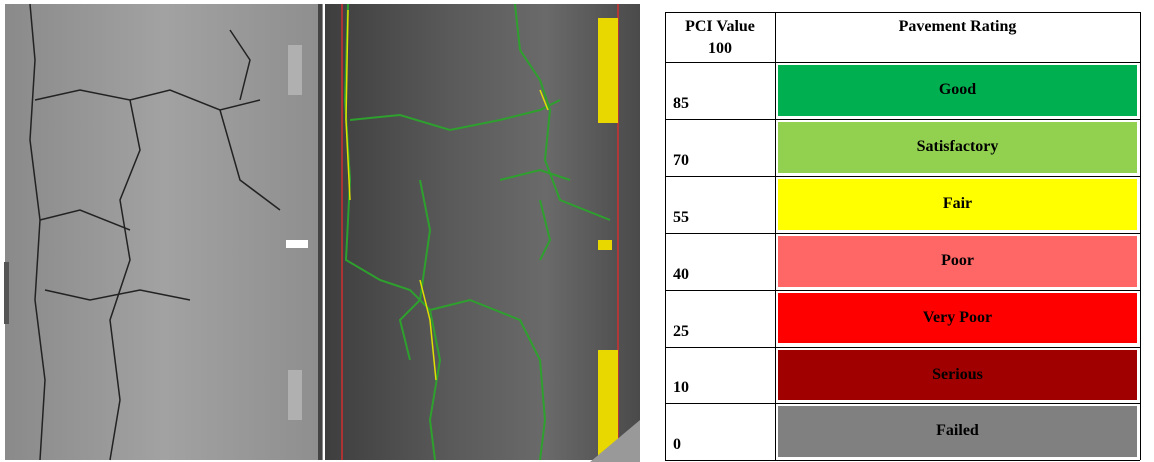 Image resolution: width=1154 pixels, height=462 pixels. I want to click on rating-cell: Fair, so click(957, 204).